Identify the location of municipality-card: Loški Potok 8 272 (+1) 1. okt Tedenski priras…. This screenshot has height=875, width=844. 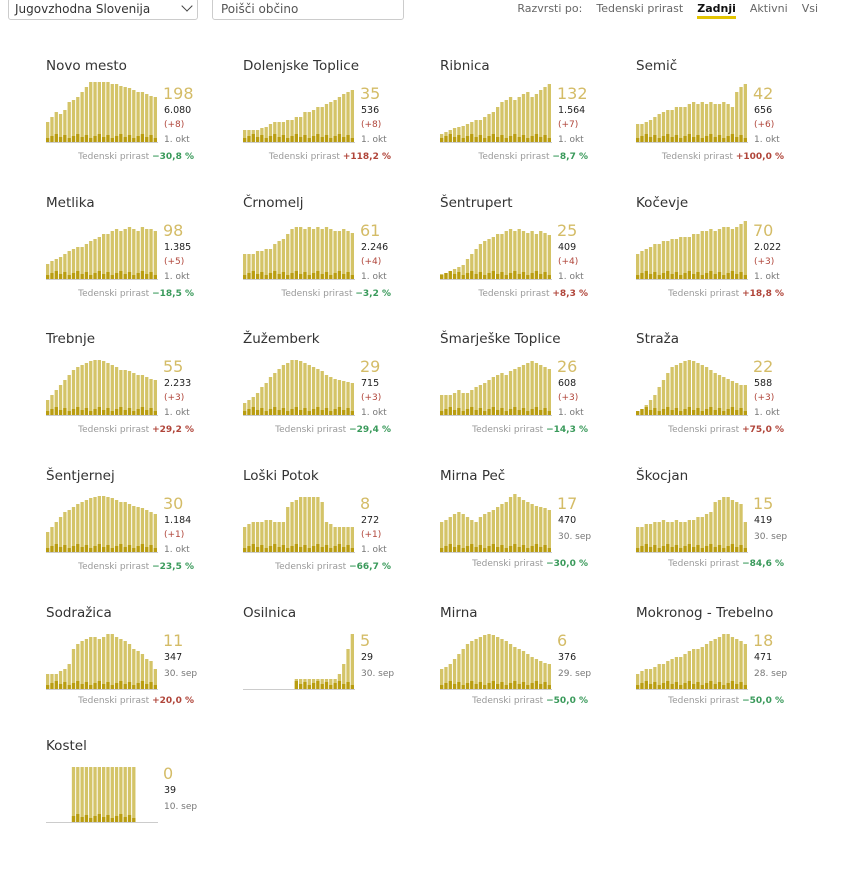
(341, 536).